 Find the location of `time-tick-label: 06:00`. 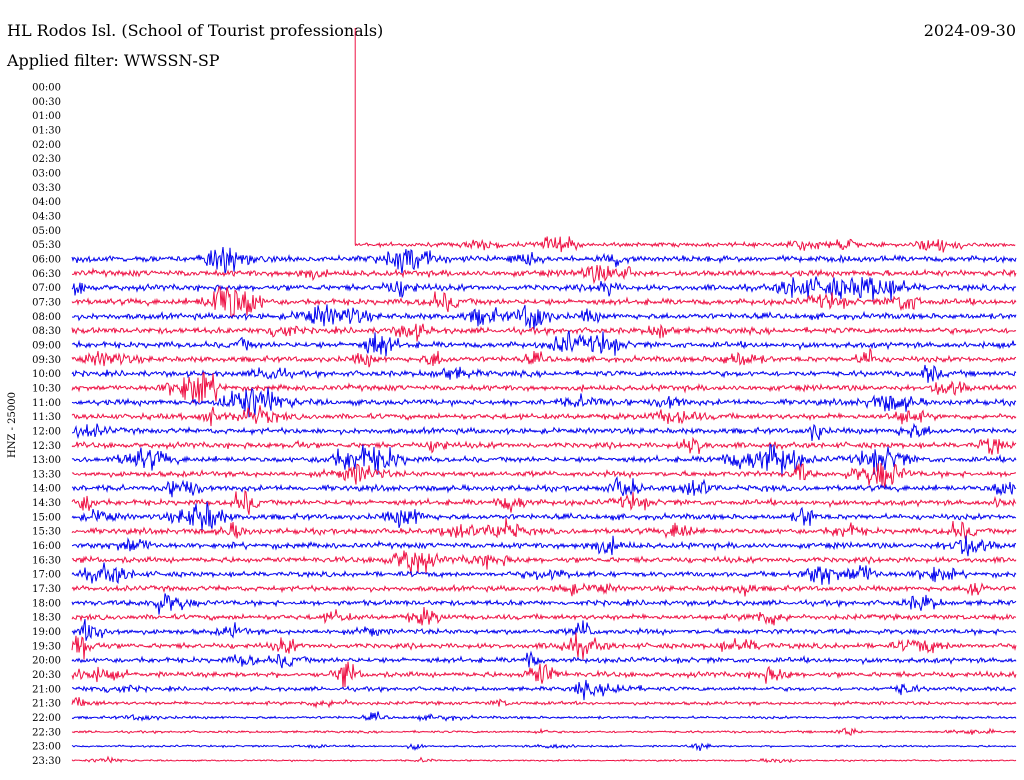

time-tick-label: 06:00 is located at coordinates (46, 259).